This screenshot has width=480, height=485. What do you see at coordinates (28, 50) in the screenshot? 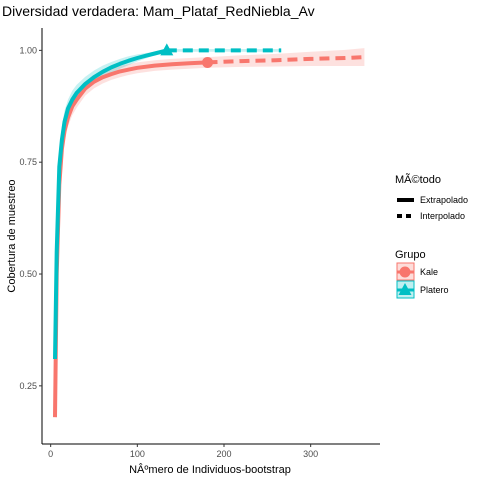
I see `y-tick-label: 1.00` at bounding box center [28, 50].